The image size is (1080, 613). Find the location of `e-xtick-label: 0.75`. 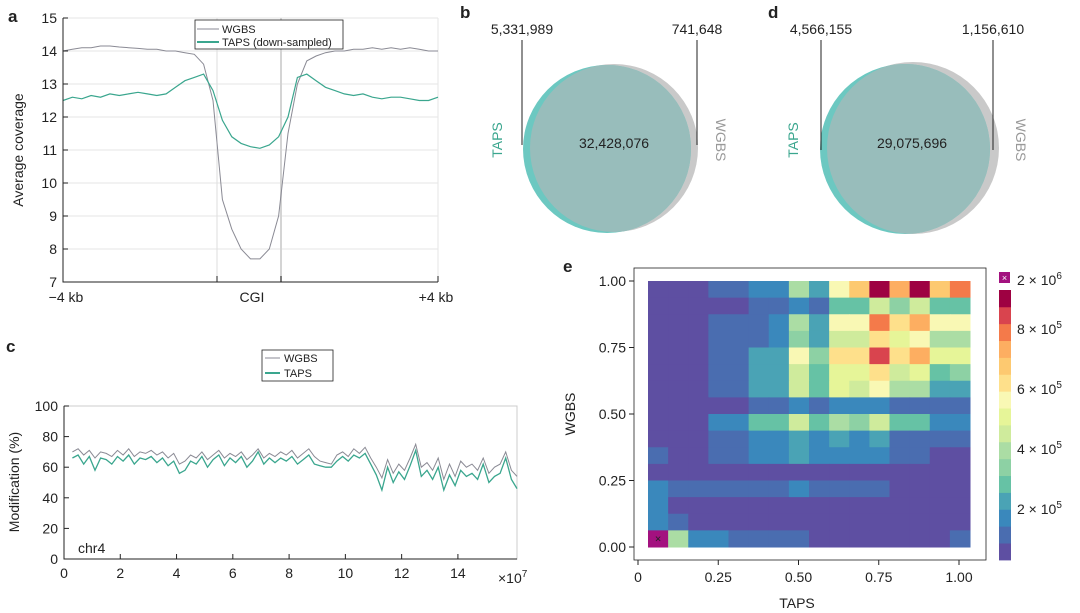

e-xtick-label: 0.75 is located at coordinates (878, 577).